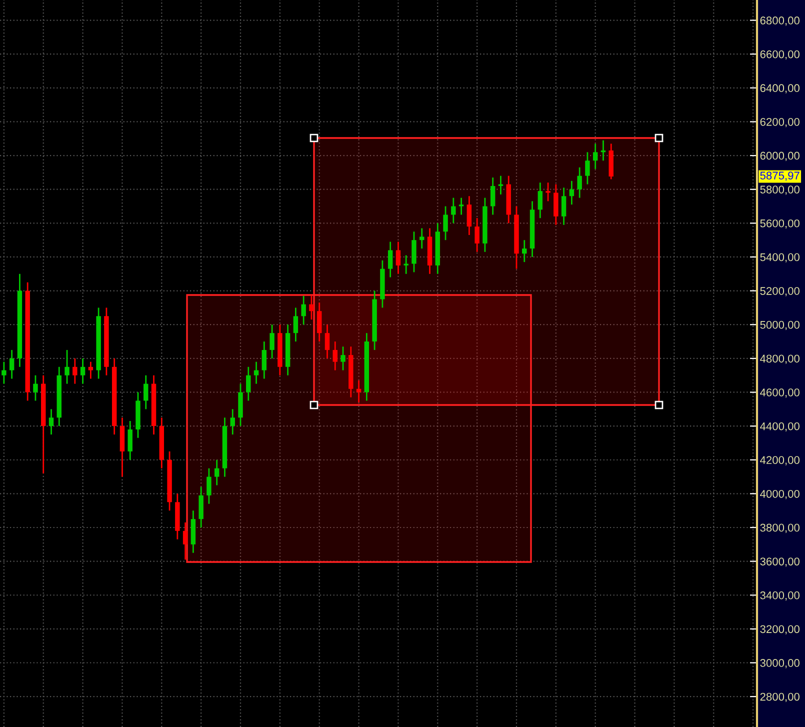 The height and width of the screenshot is (727, 805). What do you see at coordinates (780, 257) in the screenshot?
I see `y-tick-label: 5400,00` at bounding box center [780, 257].